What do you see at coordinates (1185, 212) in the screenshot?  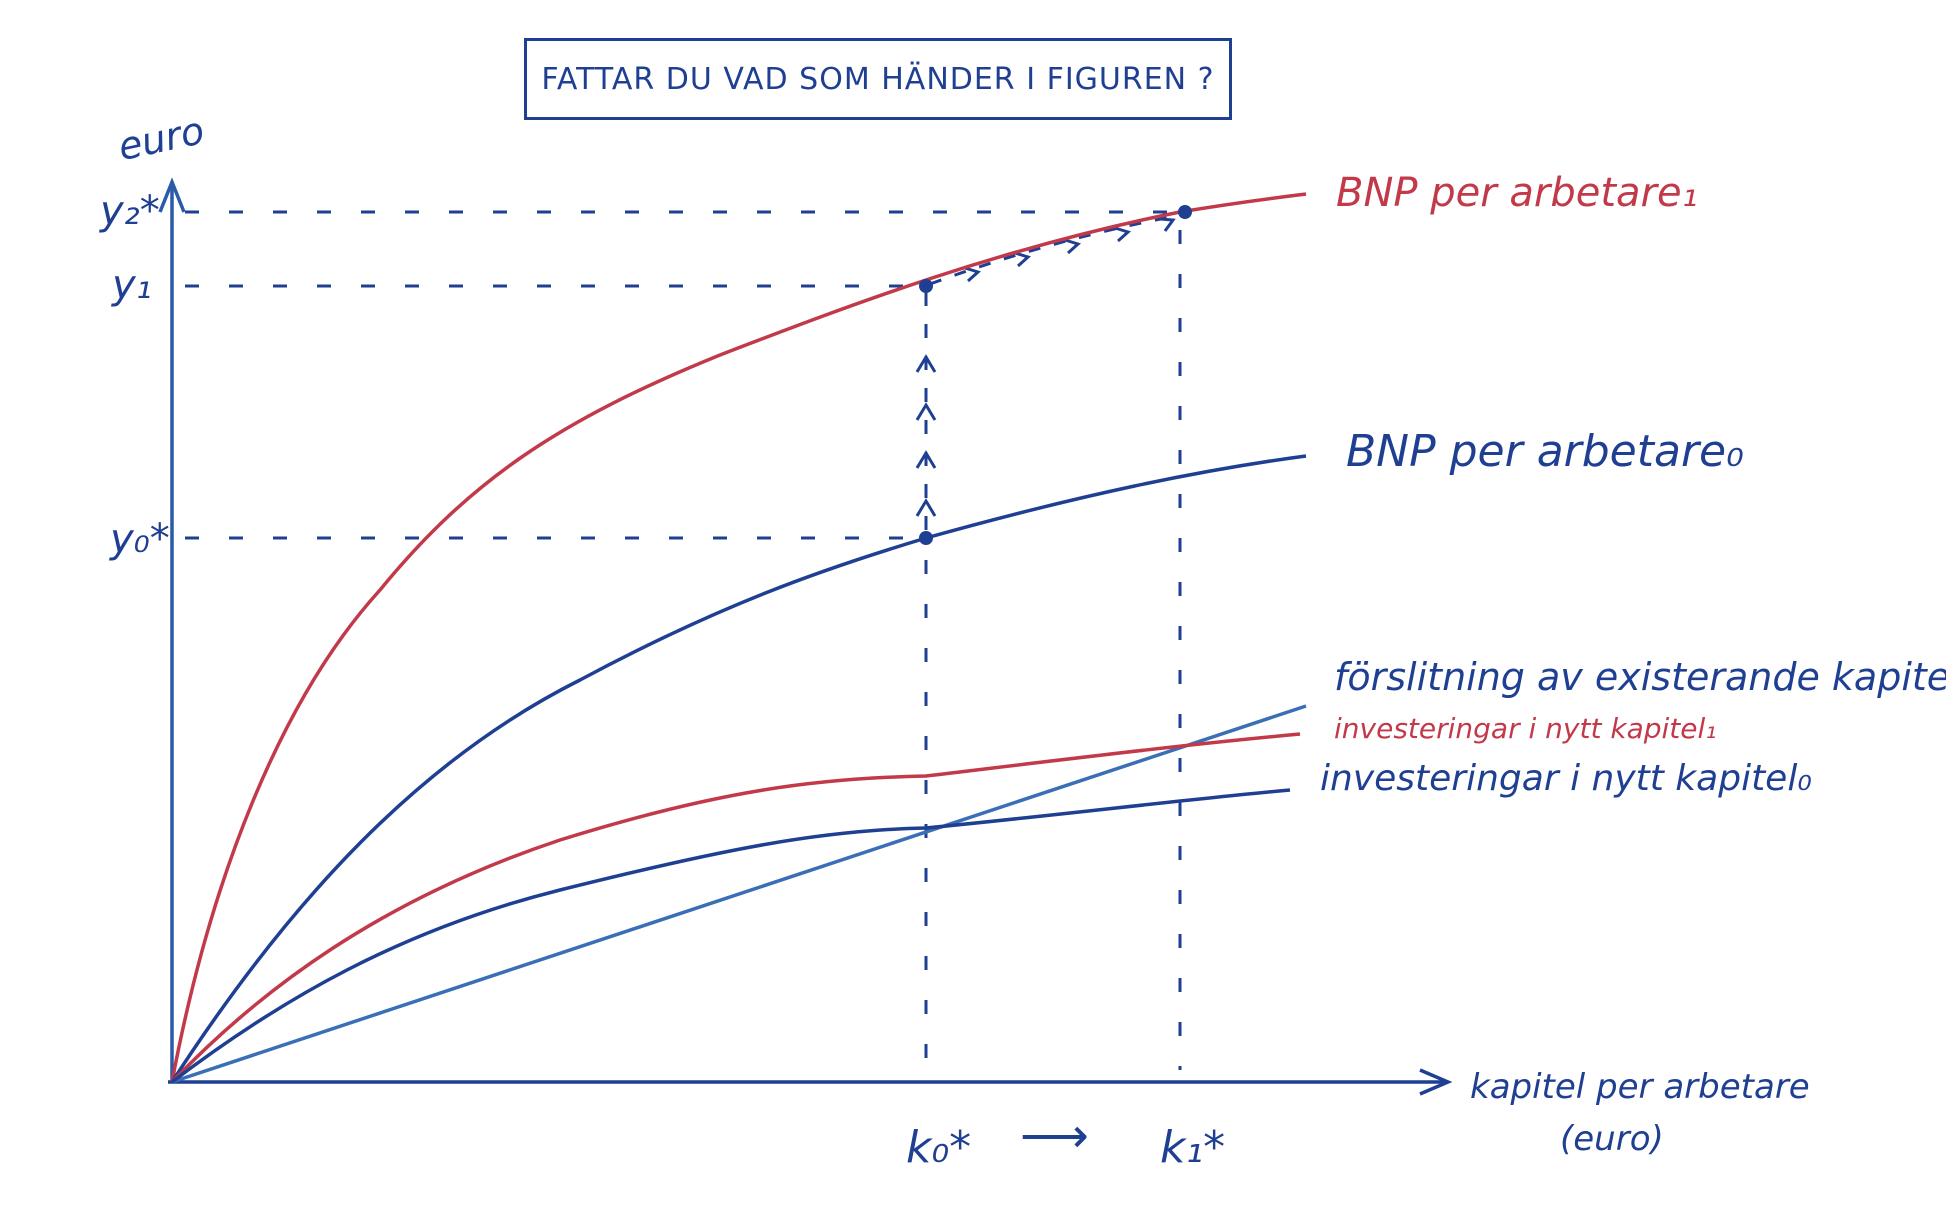 I see `point-y2-k1` at bounding box center [1185, 212].